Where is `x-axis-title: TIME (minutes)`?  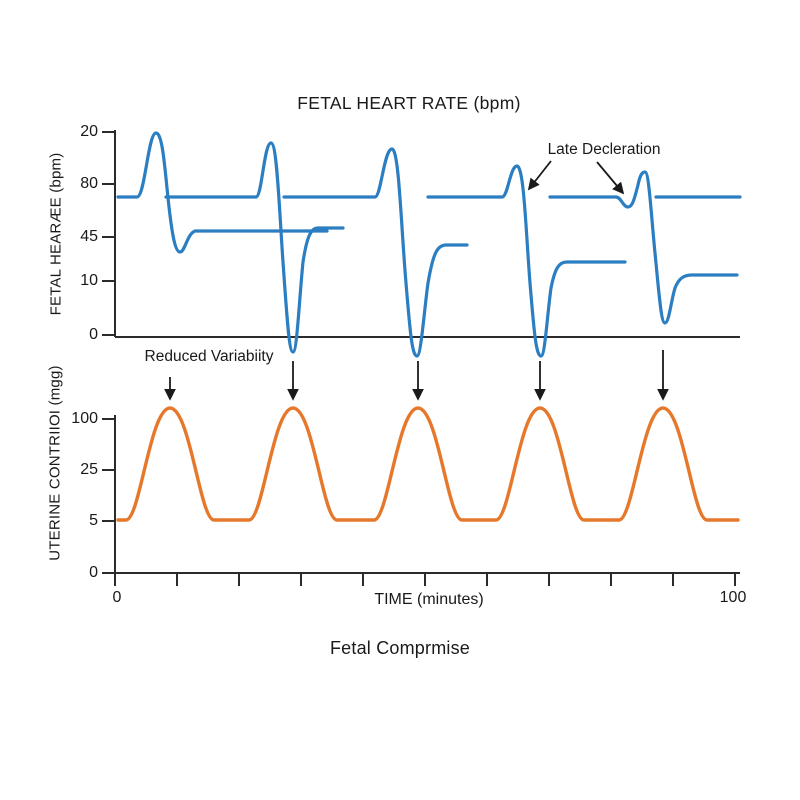
x-axis-title: TIME (minutes) is located at coordinates (429, 599).